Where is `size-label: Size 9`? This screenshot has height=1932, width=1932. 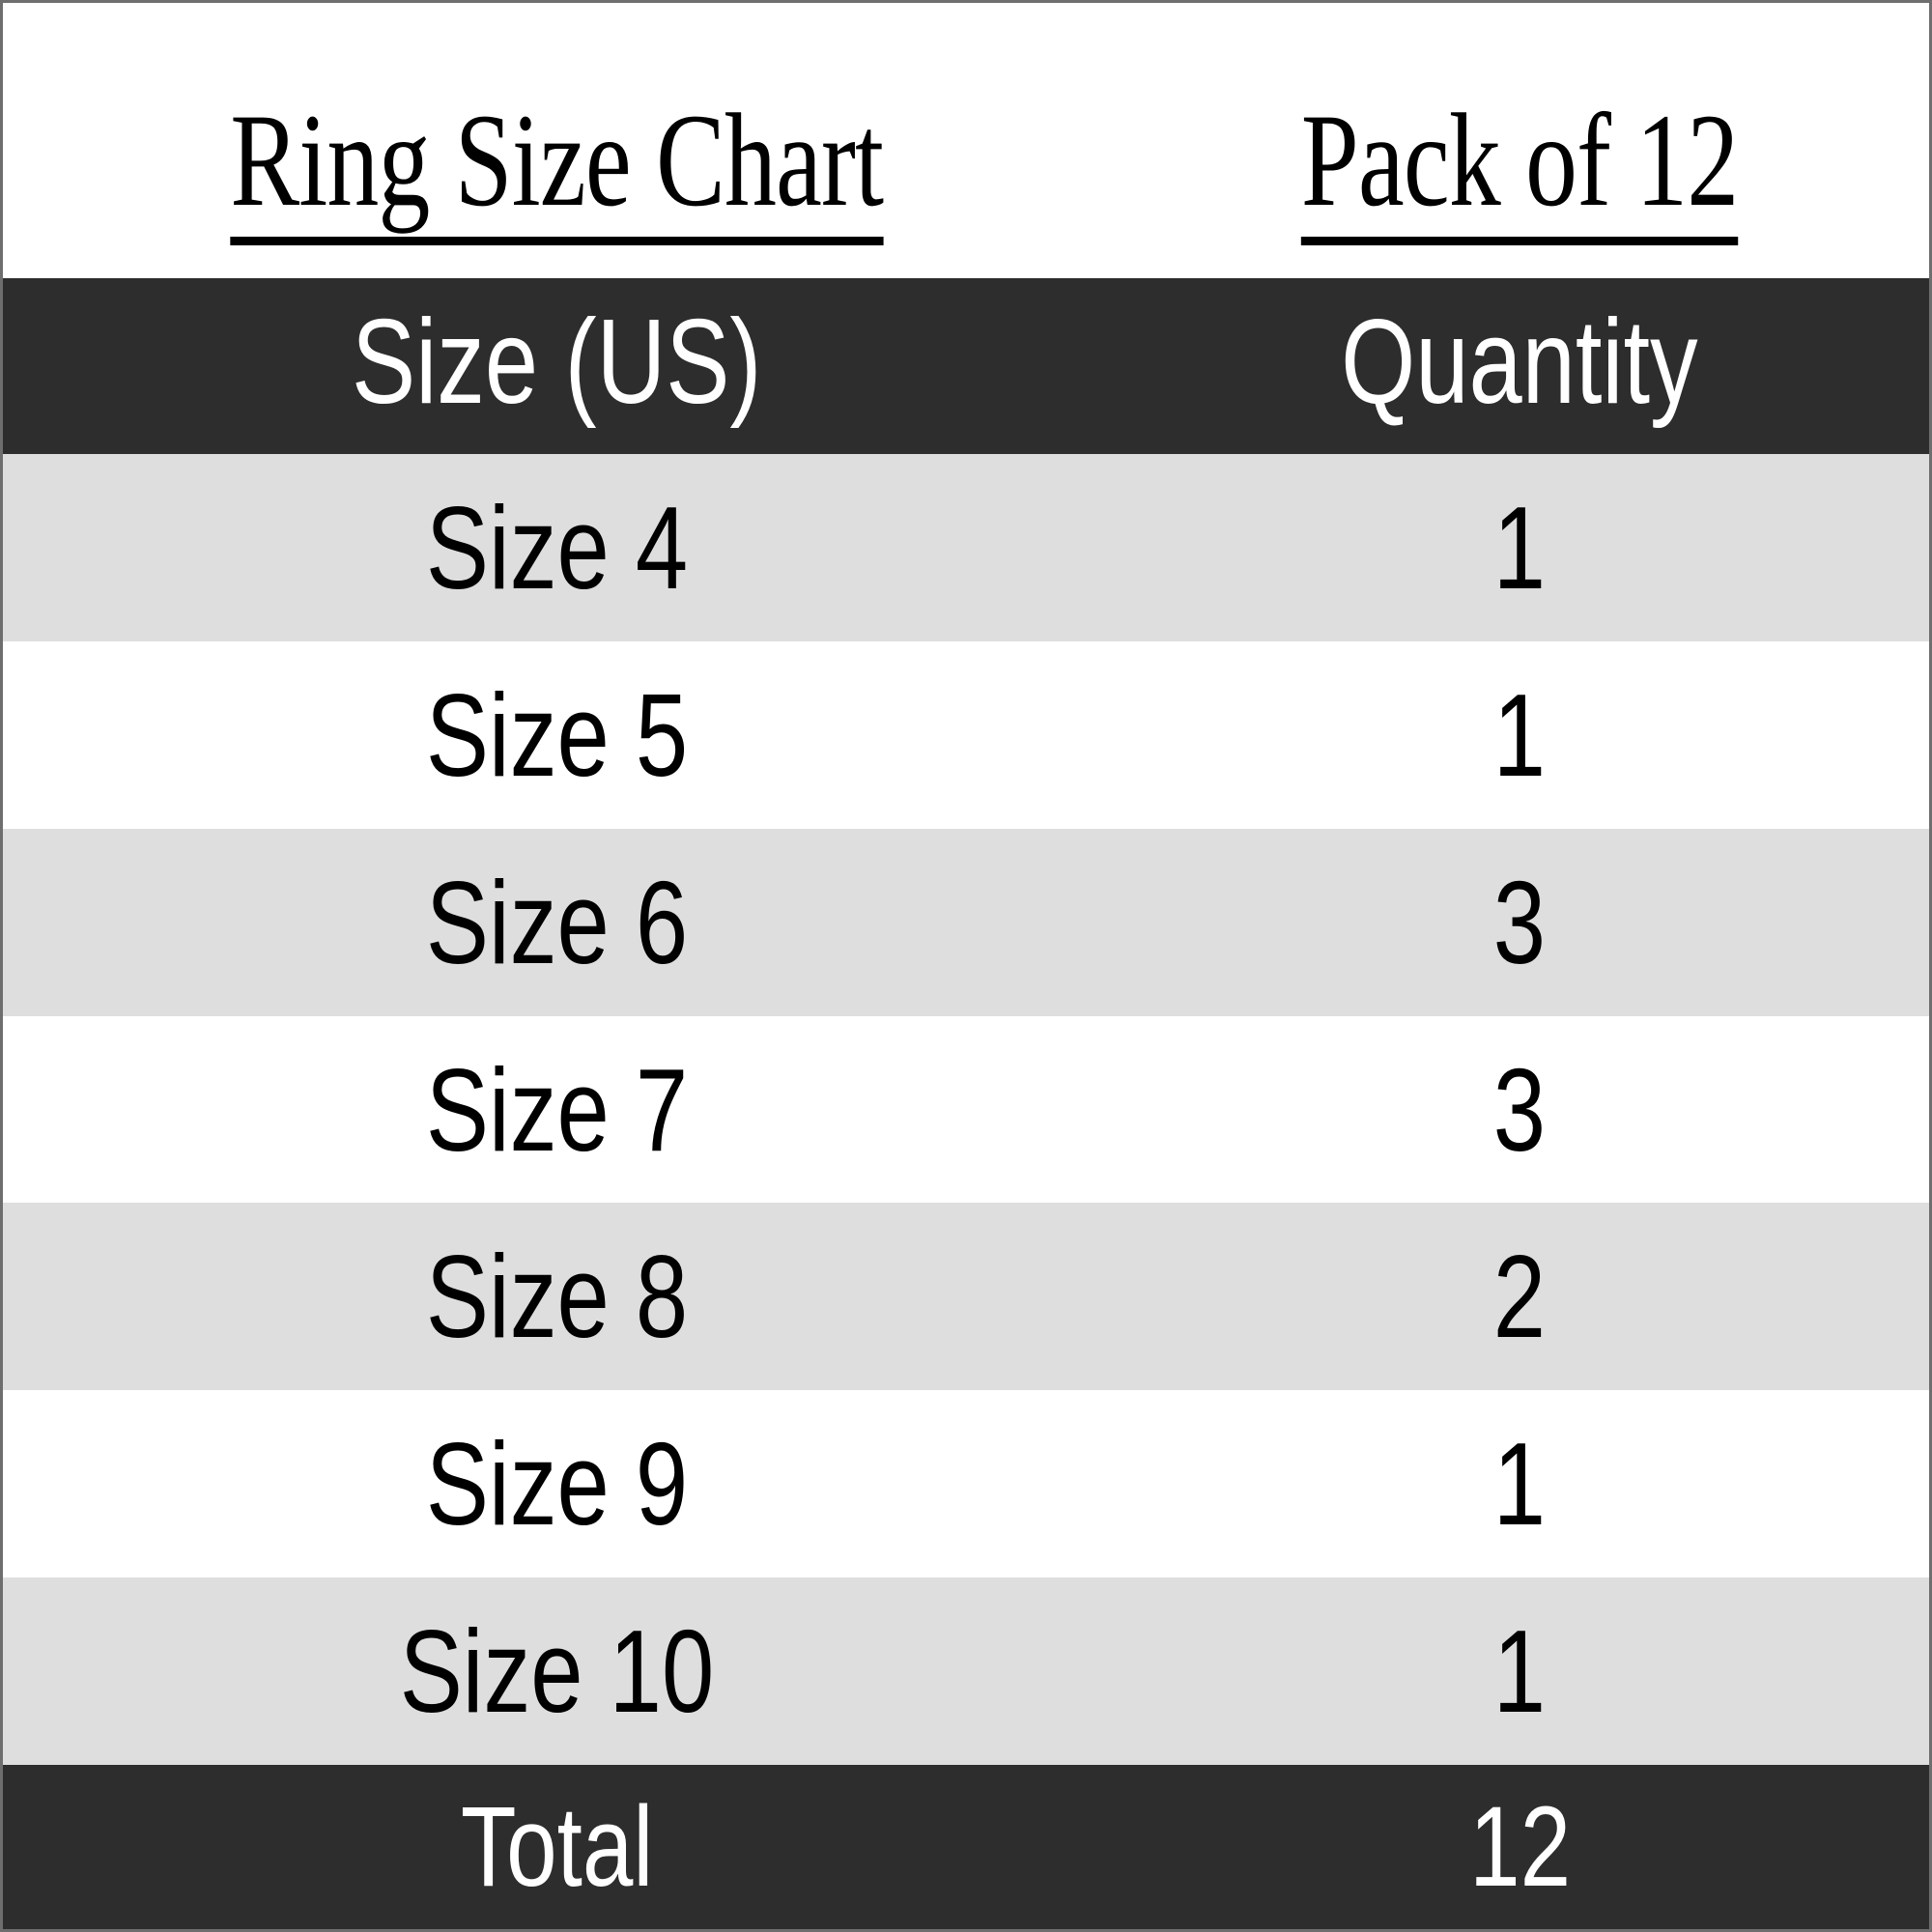
size-label: Size 9 is located at coordinates (556, 1484).